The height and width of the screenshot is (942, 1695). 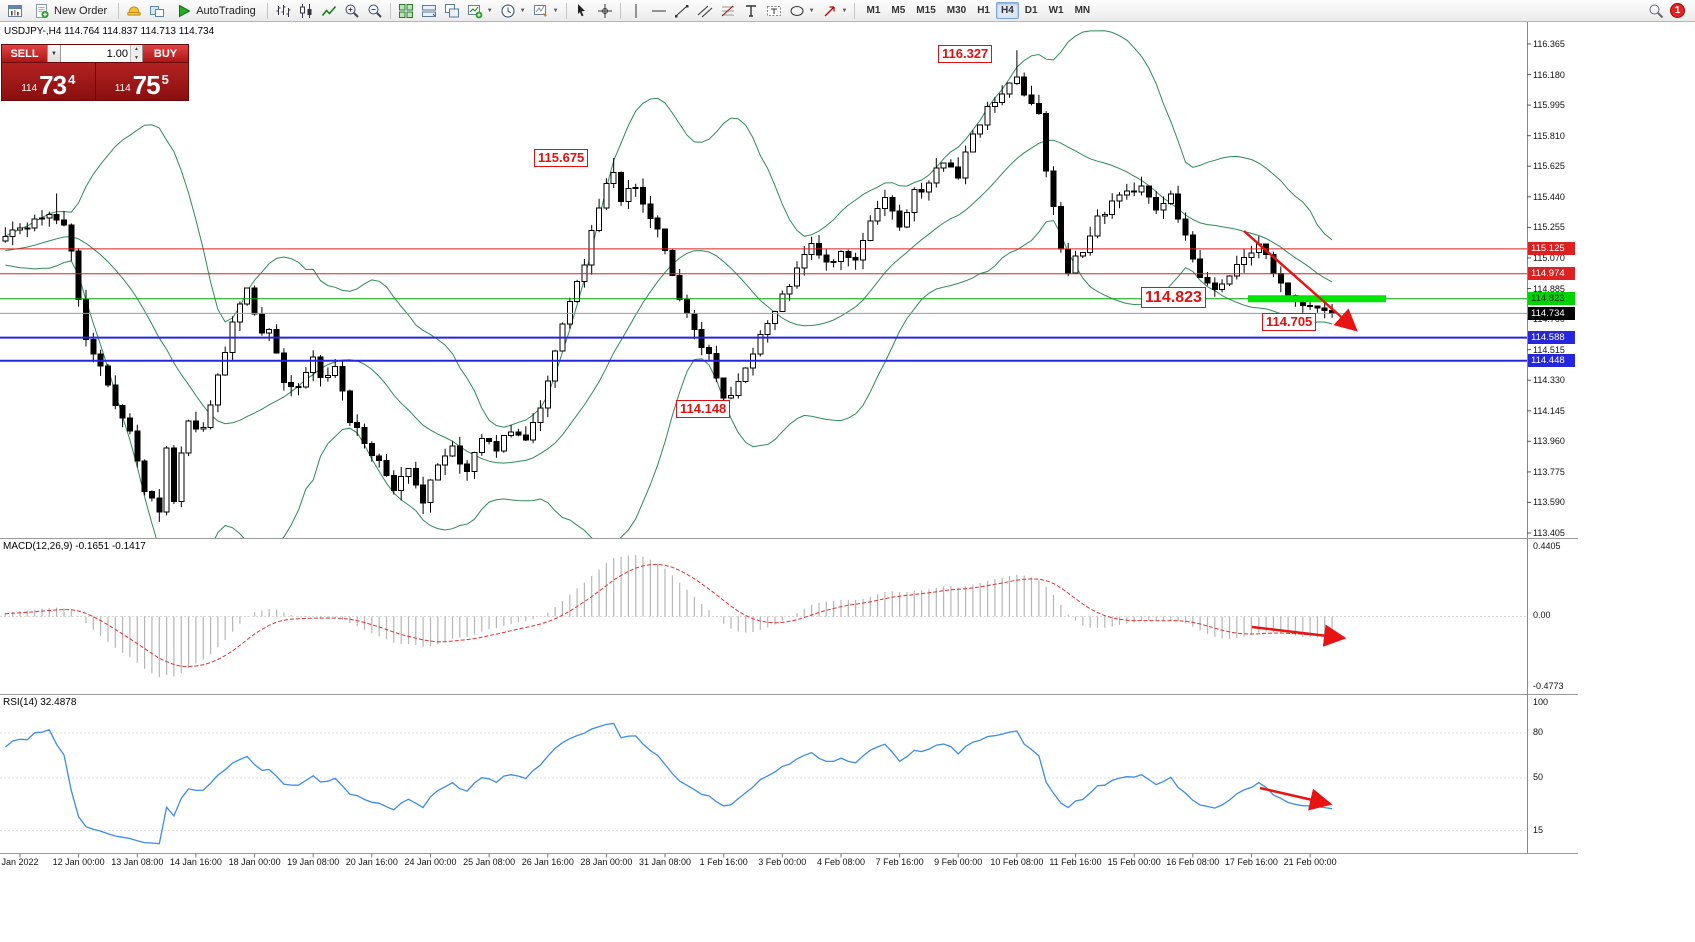 What do you see at coordinates (873, 10) in the screenshot?
I see `timeframe-m1: M1` at bounding box center [873, 10].